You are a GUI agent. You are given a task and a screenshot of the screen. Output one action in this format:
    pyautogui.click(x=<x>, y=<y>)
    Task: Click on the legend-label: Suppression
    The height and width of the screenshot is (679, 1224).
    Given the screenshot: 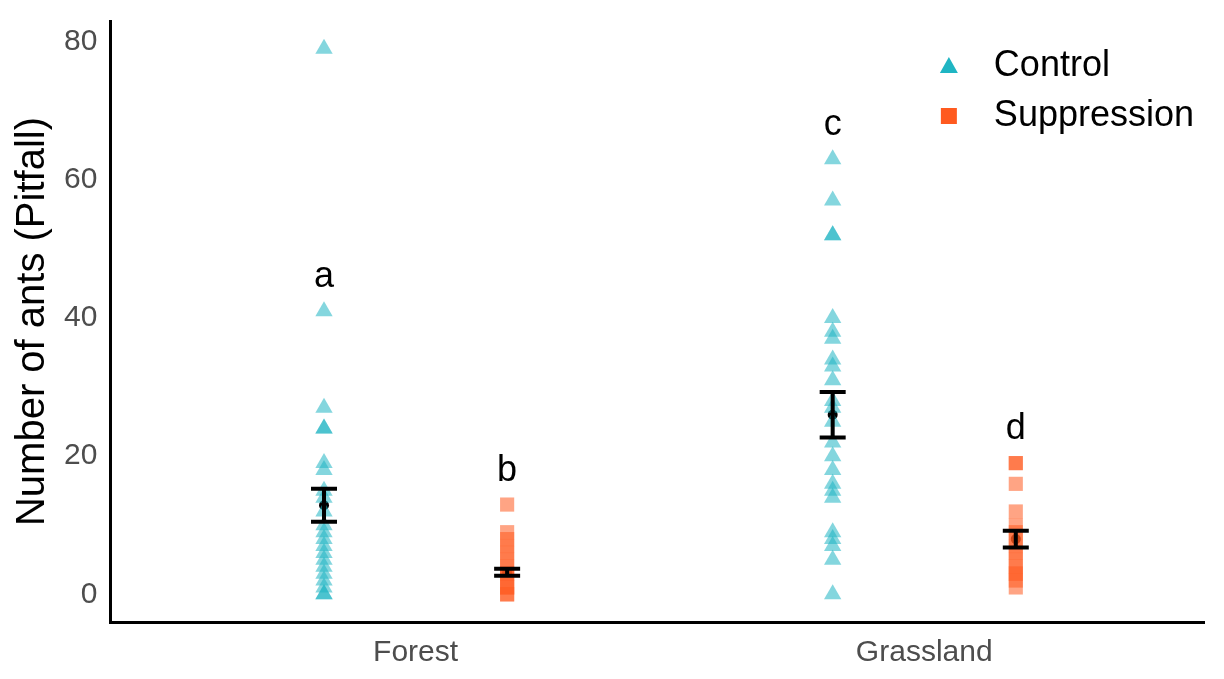 What is the action you would take?
    pyautogui.click(x=1094, y=113)
    